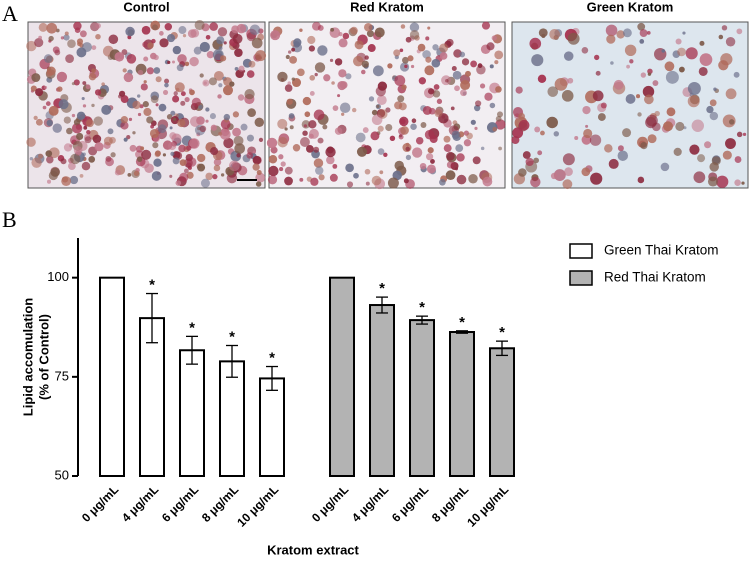  Describe the element at coordinates (581, 251) in the screenshot. I see `legend-swatch` at that location.